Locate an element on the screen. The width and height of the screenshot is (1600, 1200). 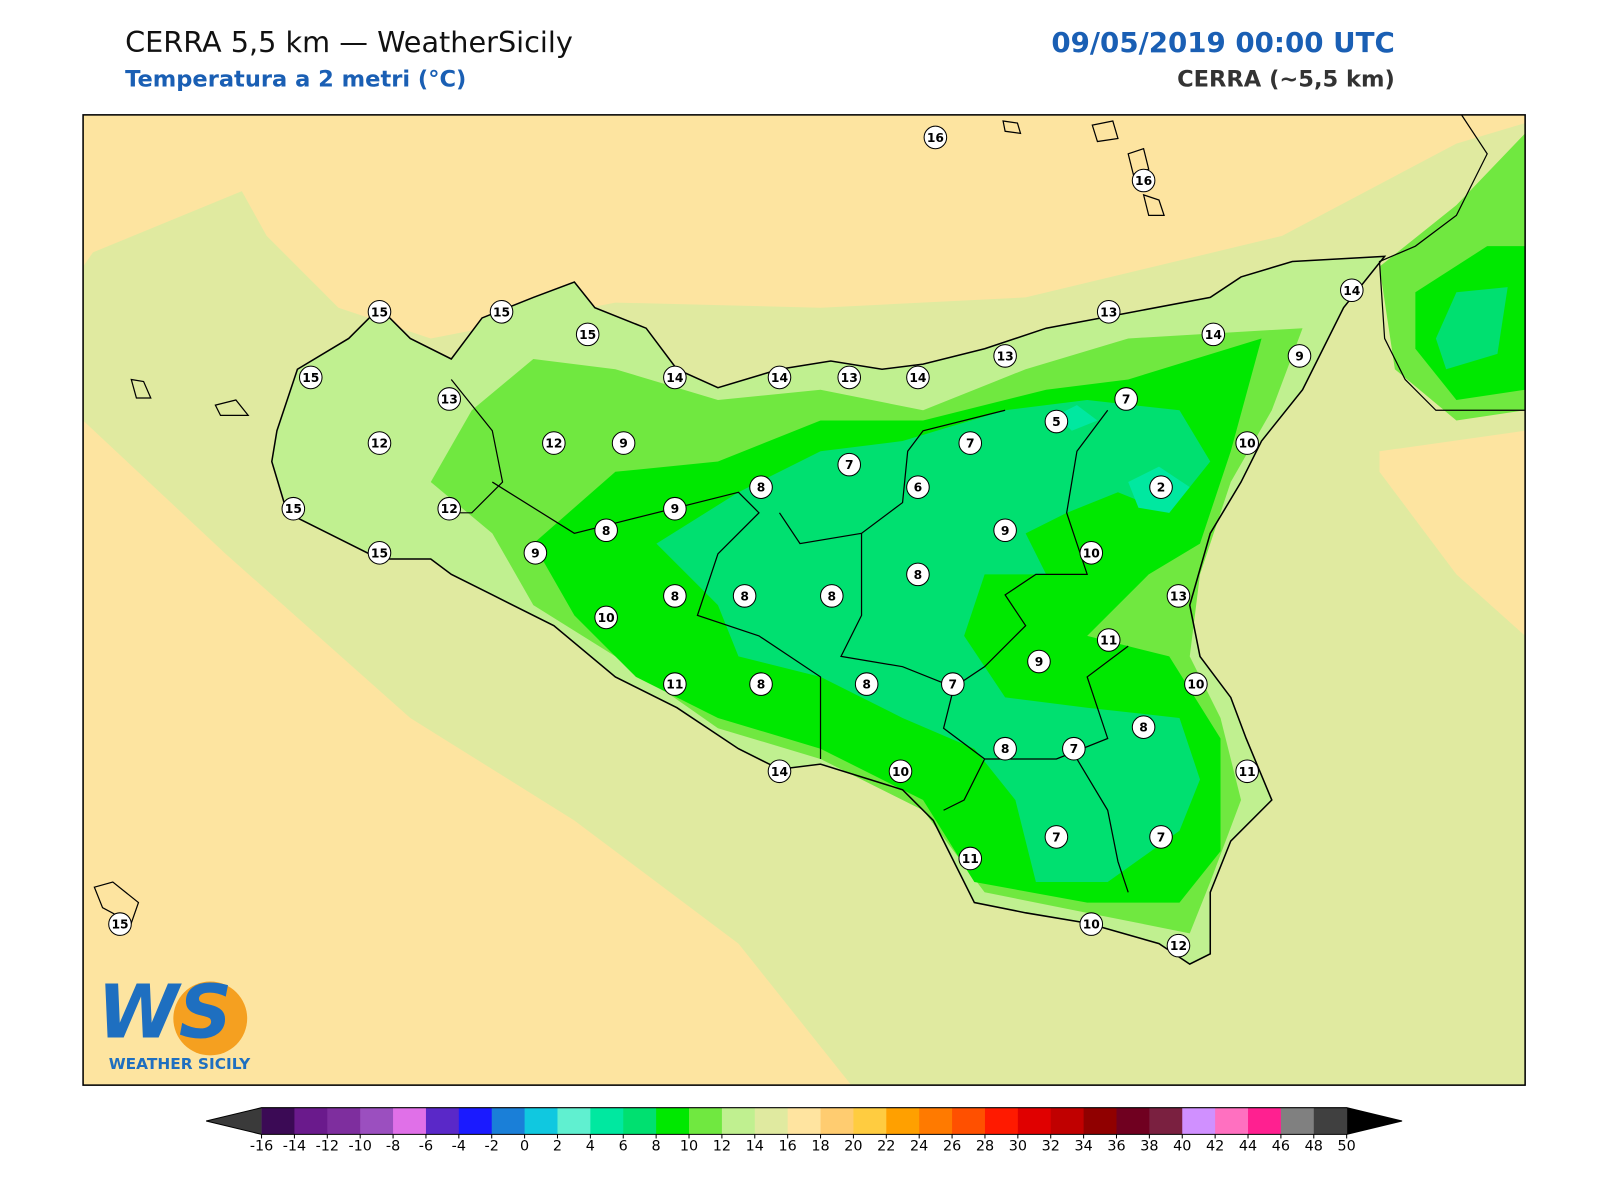
colorbar-tick-label: 44 is located at coordinates (1248, 1147).